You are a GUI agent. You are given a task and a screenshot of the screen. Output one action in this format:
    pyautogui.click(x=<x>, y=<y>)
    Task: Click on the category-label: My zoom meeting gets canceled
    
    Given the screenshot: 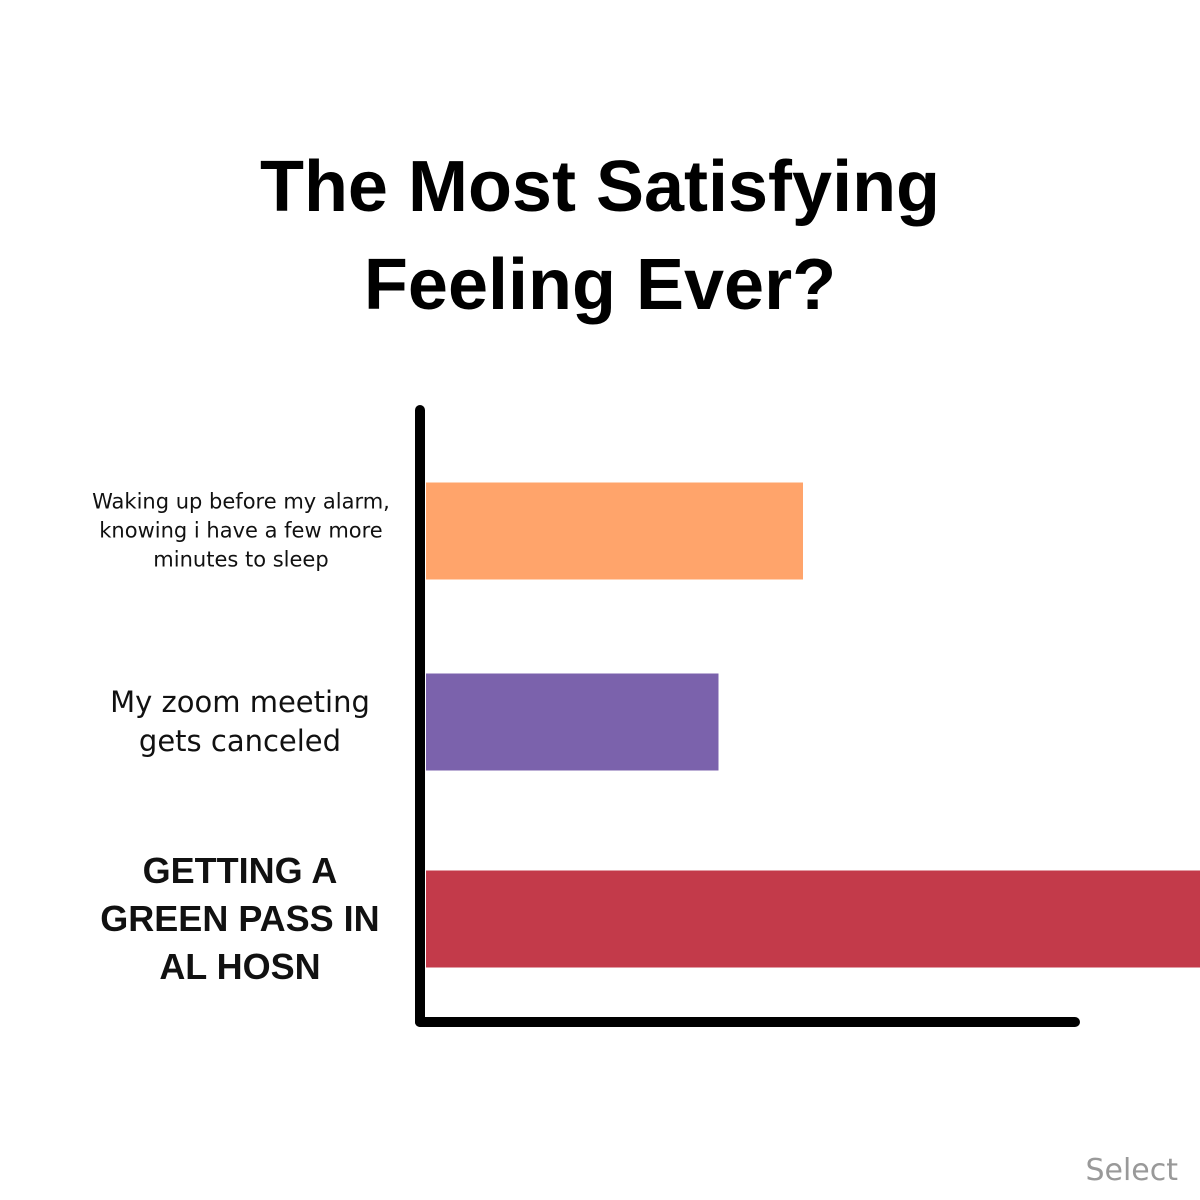 What is the action you would take?
    pyautogui.click(x=240, y=721)
    